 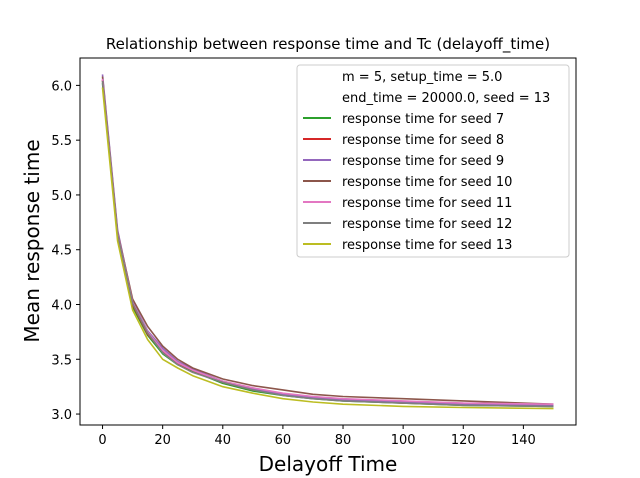 What do you see at coordinates (427, 203) in the screenshot?
I see `legend-label: response time for seed 11` at bounding box center [427, 203].